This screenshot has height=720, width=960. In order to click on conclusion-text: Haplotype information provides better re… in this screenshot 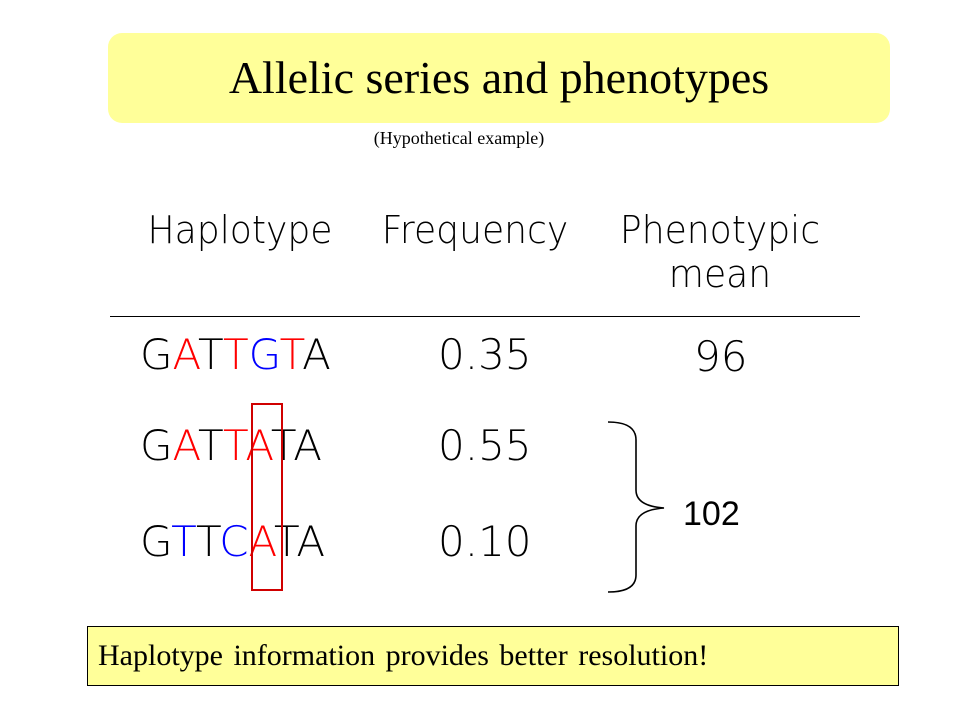, I will do `click(403, 655)`.